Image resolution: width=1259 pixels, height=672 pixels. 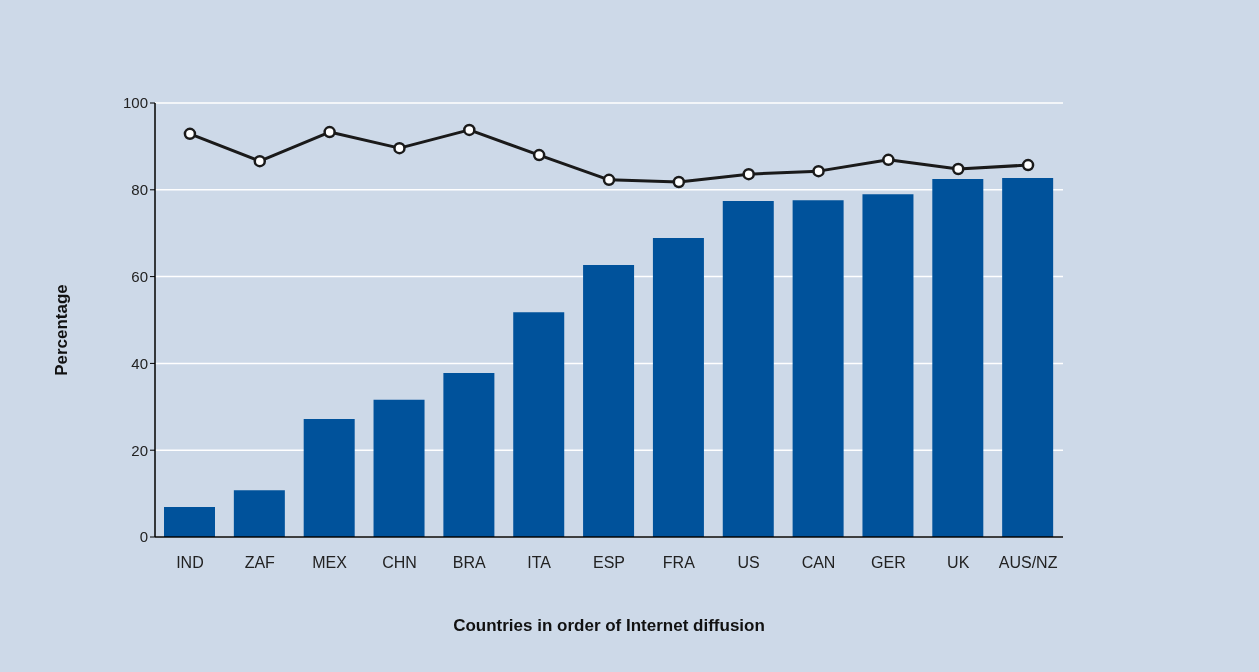 I want to click on x-tick-label: IND, so click(x=190, y=563).